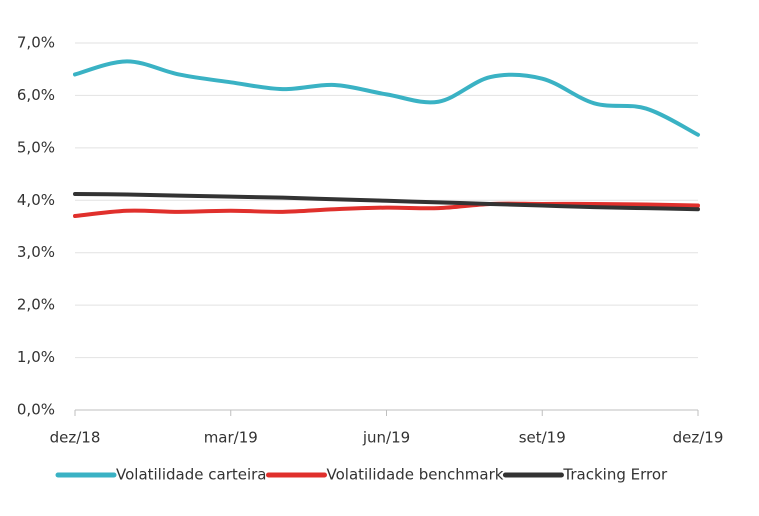 This screenshot has height=516, width=759. I want to click on y-tick-label: 3,0%, so click(36, 252).